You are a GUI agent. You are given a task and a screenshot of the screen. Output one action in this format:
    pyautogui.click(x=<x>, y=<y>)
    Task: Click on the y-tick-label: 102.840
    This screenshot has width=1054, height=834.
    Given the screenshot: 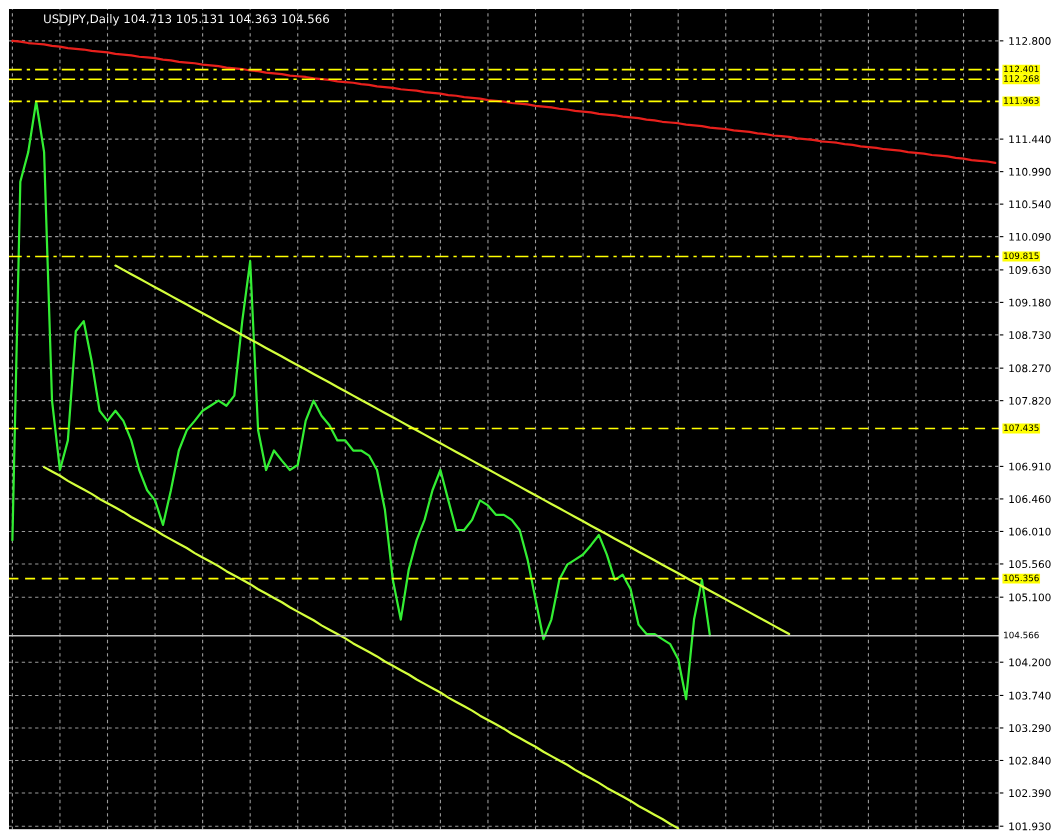 What is the action you would take?
    pyautogui.click(x=1030, y=760)
    